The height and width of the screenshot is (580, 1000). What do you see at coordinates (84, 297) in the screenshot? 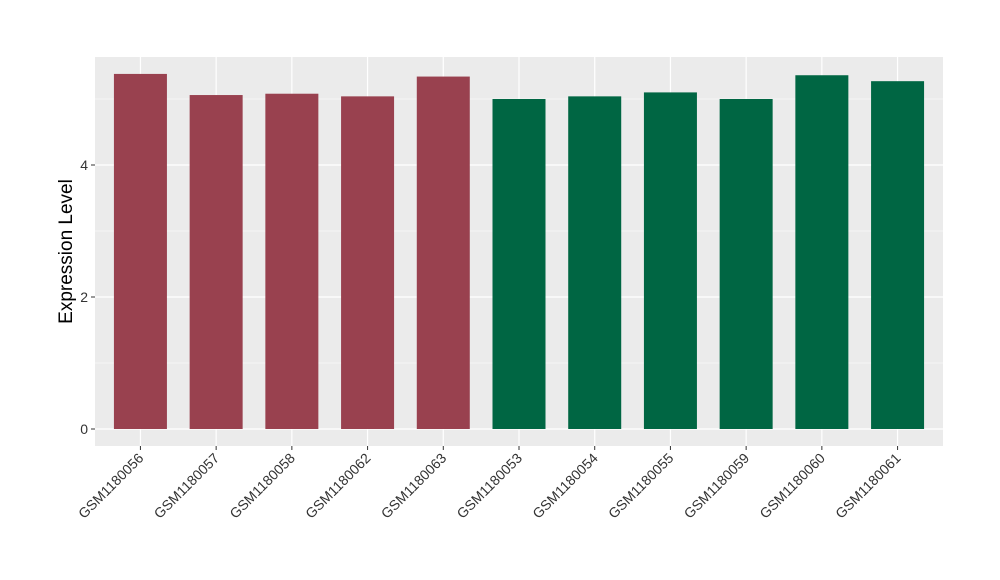
I see `y-tick-label: 2` at bounding box center [84, 297].